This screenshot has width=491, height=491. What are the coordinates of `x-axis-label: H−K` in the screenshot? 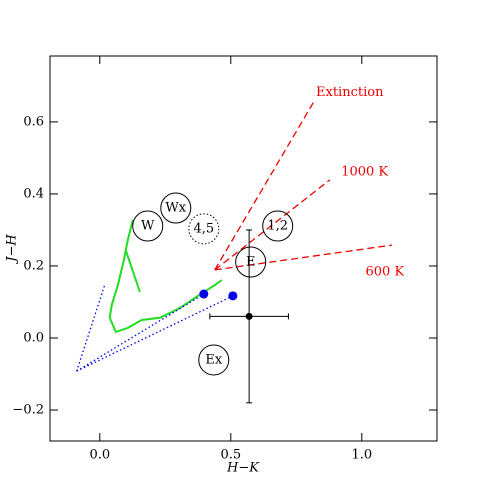 It's located at (243, 468).